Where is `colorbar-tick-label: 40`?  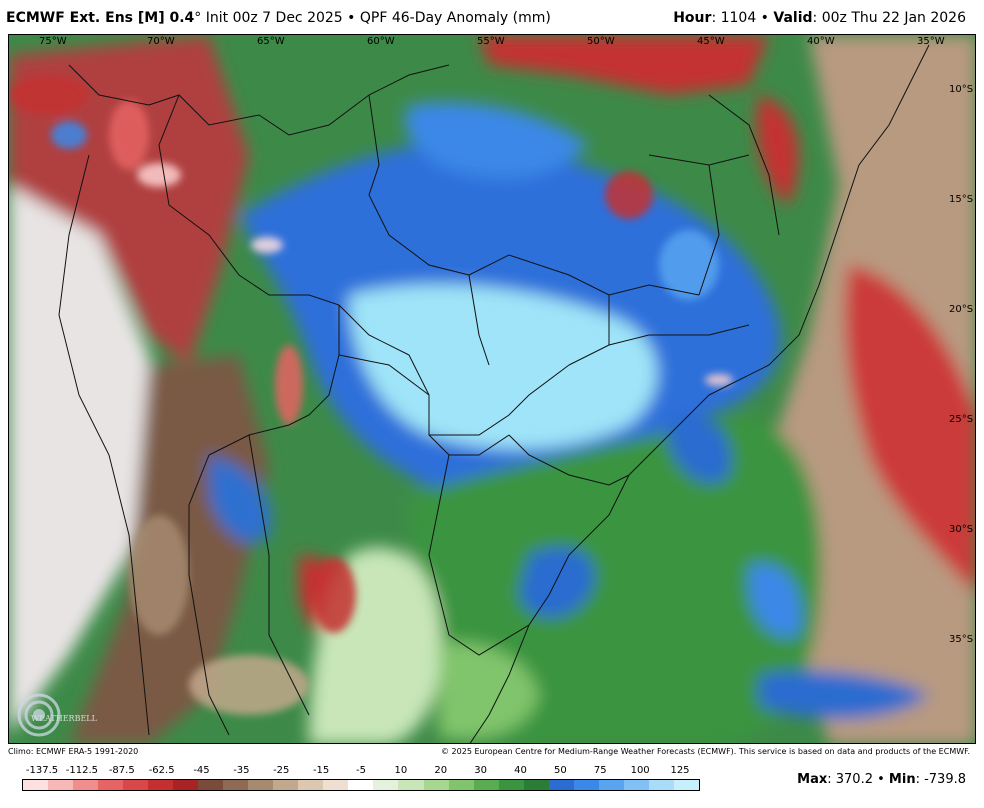
colorbar-tick-label: 40 is located at coordinates (520, 770).